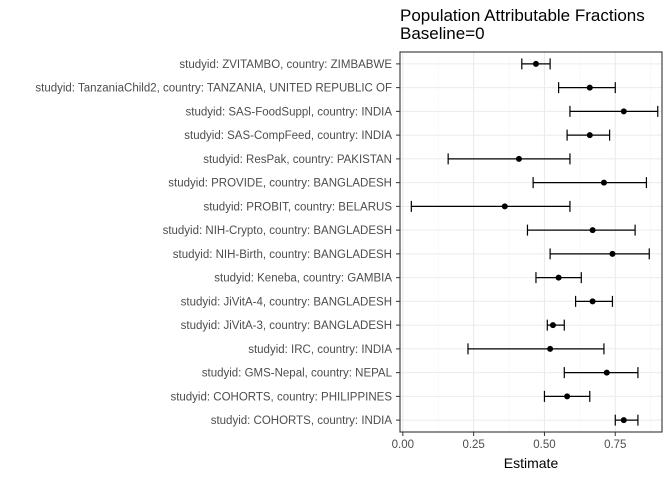 The height and width of the screenshot is (480, 672). I want to click on y-tick-label: studyid: NIH-Crypto, country: BANGLADESH, so click(277, 231).